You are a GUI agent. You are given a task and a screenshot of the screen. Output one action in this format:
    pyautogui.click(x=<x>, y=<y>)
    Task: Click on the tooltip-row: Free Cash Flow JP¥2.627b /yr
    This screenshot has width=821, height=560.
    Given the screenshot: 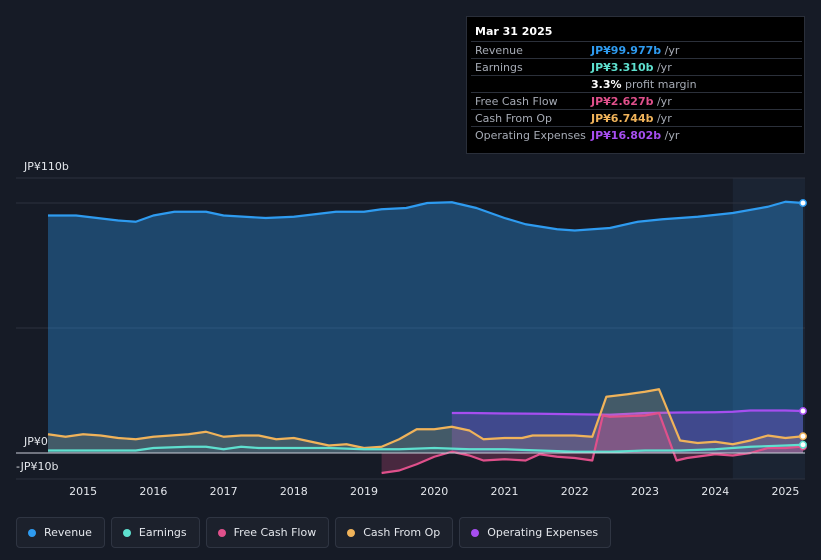 What is the action you would take?
    pyautogui.click(x=636, y=101)
    